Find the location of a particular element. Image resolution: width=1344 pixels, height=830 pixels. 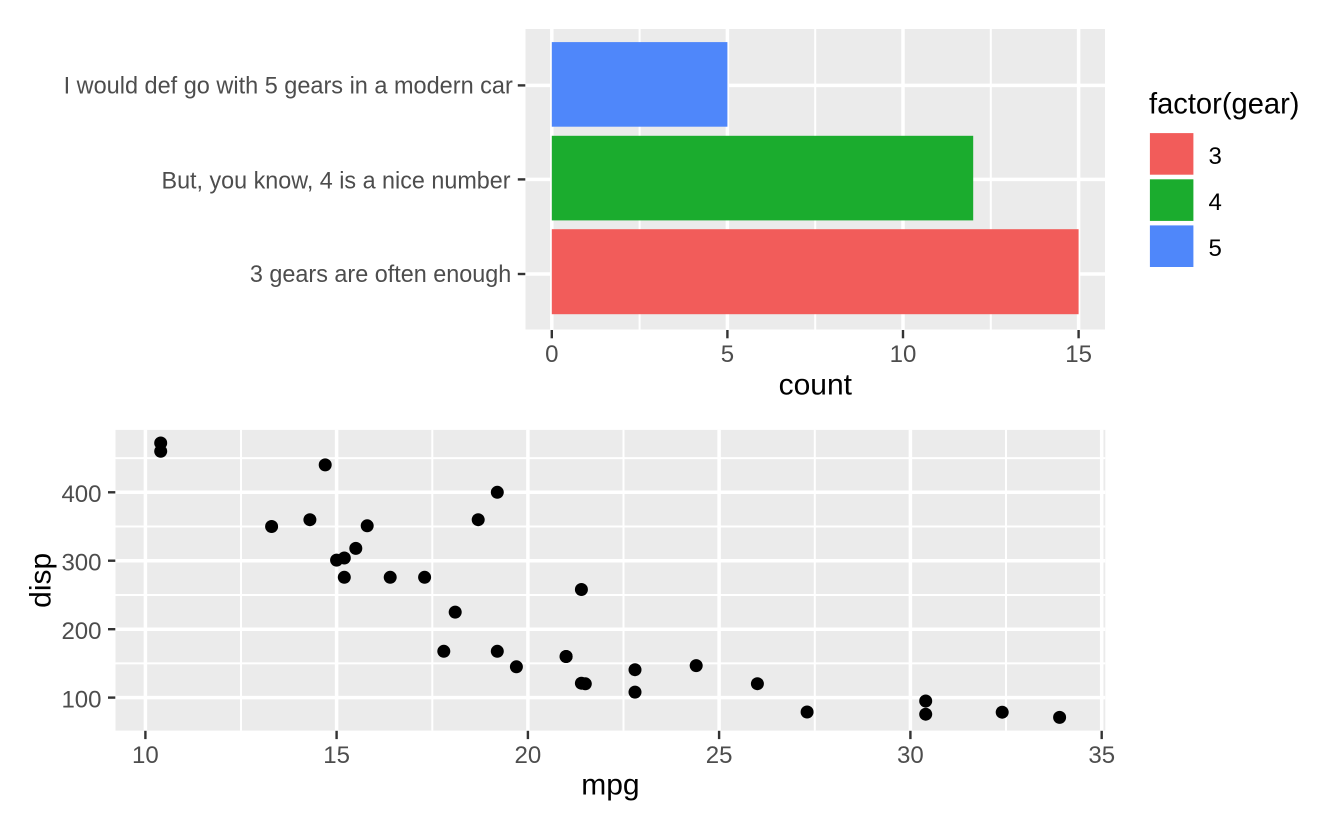

svg-text: 25 is located at coordinates (719, 755).